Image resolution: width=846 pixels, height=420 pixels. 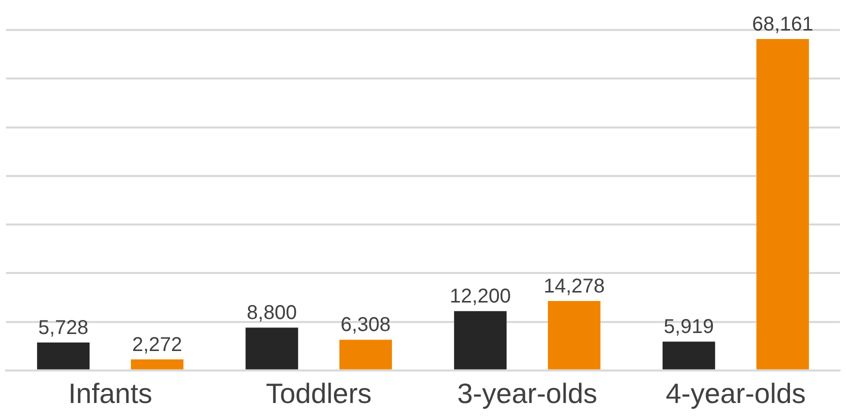 I want to click on x-tick-label: Toddlers, so click(x=319, y=393).